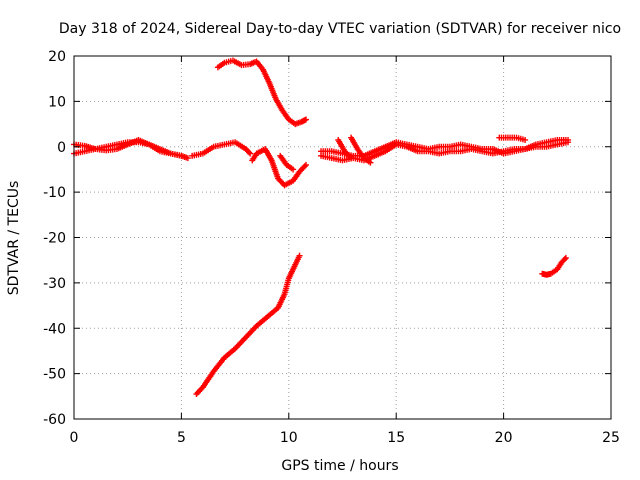 The width and height of the screenshot is (640, 480). Describe the element at coordinates (57, 57) in the screenshot. I see `y-tick-label: 20` at that location.